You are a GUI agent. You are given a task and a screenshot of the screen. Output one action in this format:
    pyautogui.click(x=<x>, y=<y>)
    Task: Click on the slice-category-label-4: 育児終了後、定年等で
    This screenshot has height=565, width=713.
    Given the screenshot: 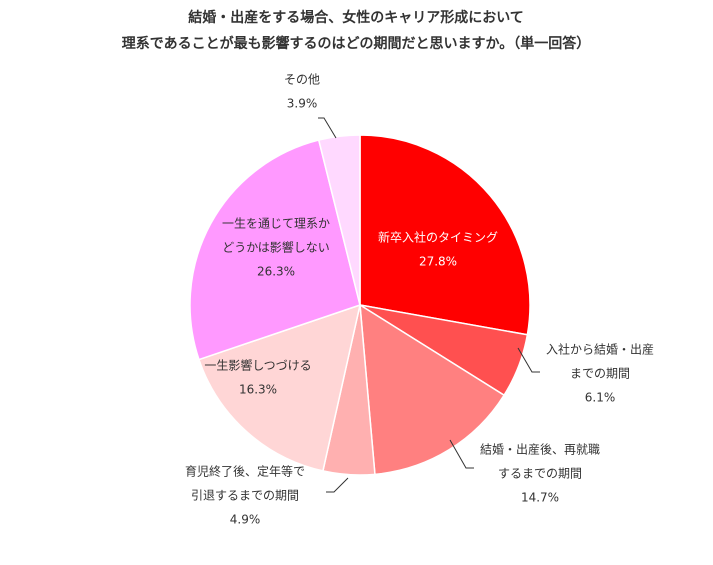 What is the action you would take?
    pyautogui.click(x=245, y=471)
    